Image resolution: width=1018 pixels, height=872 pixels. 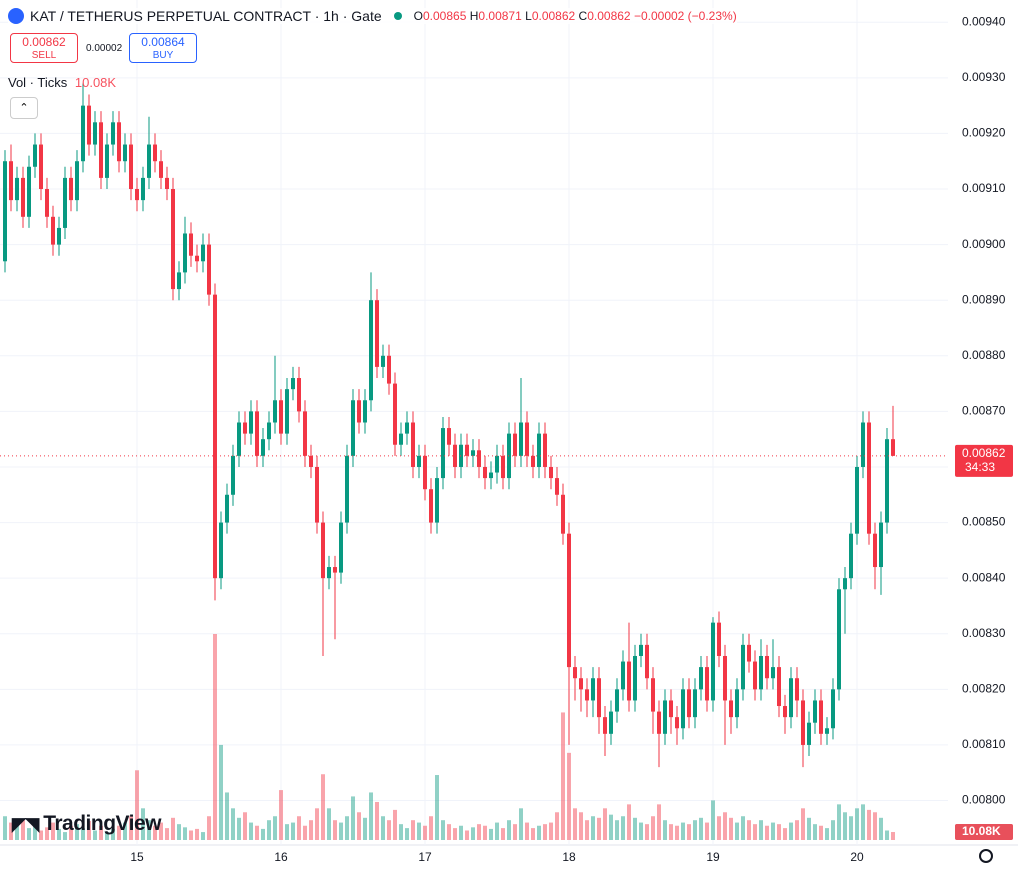 What do you see at coordinates (500, 16) in the screenshot?
I see `h-value: 0.00871` at bounding box center [500, 16].